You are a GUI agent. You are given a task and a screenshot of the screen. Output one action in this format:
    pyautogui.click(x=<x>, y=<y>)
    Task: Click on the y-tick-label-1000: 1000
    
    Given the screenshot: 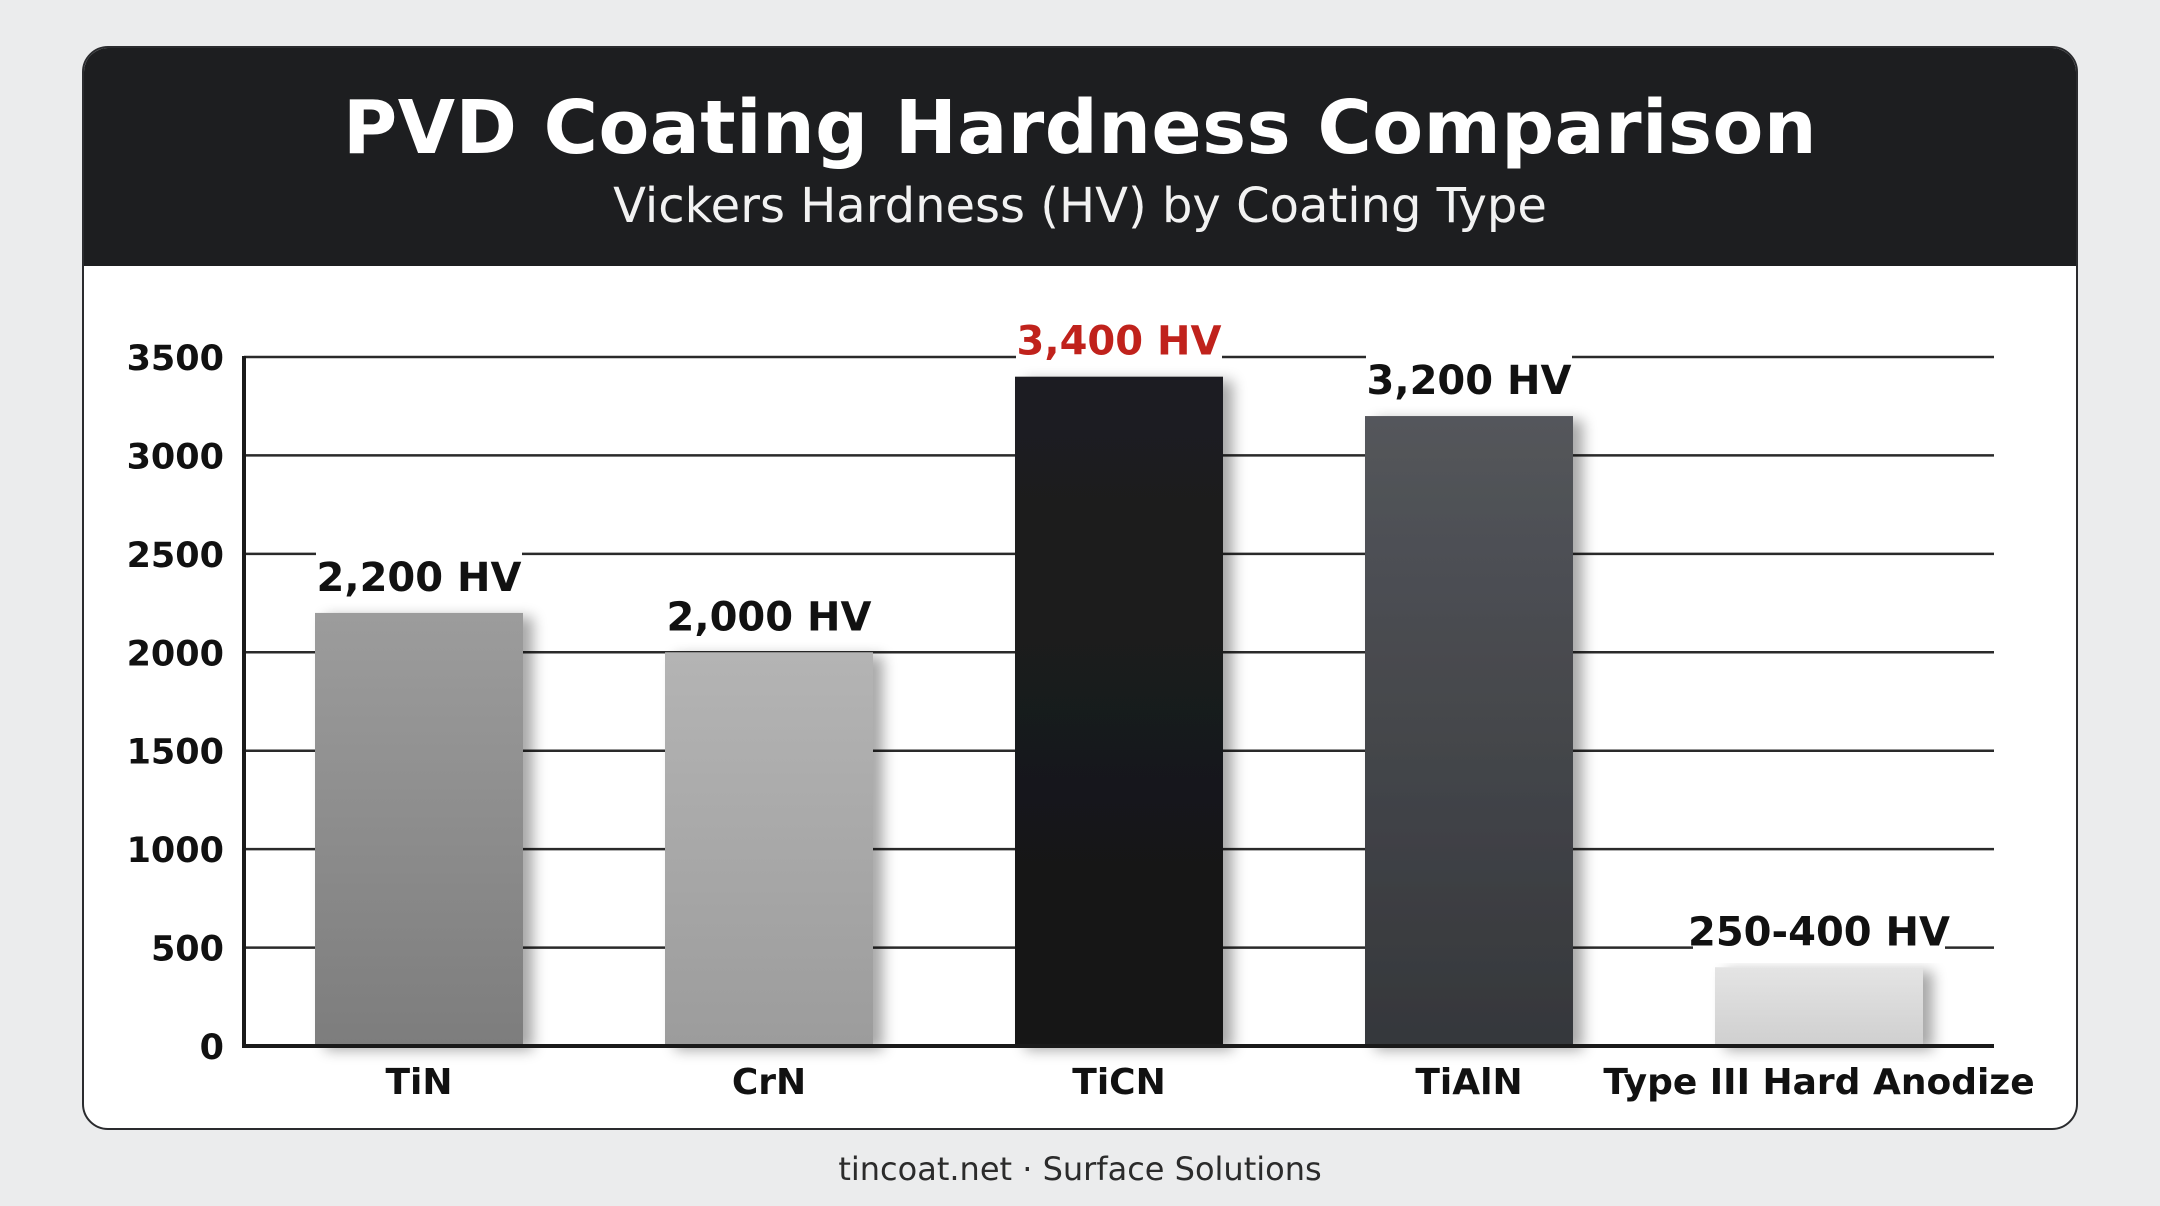 What is the action you would take?
    pyautogui.click(x=175, y=851)
    